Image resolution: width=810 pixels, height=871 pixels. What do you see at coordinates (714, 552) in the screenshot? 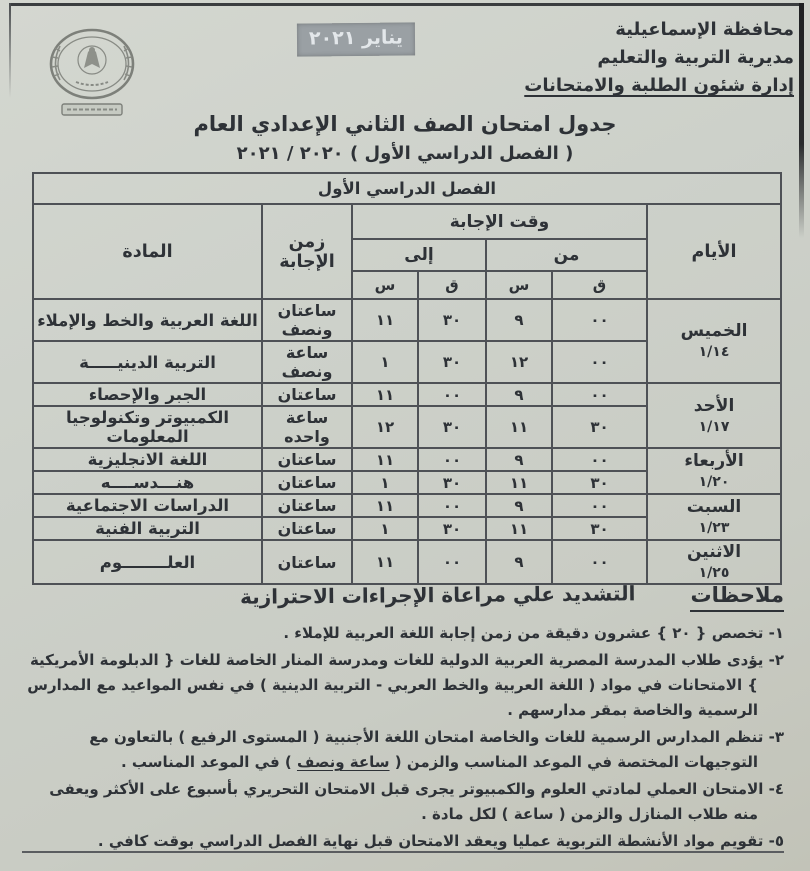
I see `day-name: الاثنين` at bounding box center [714, 552].